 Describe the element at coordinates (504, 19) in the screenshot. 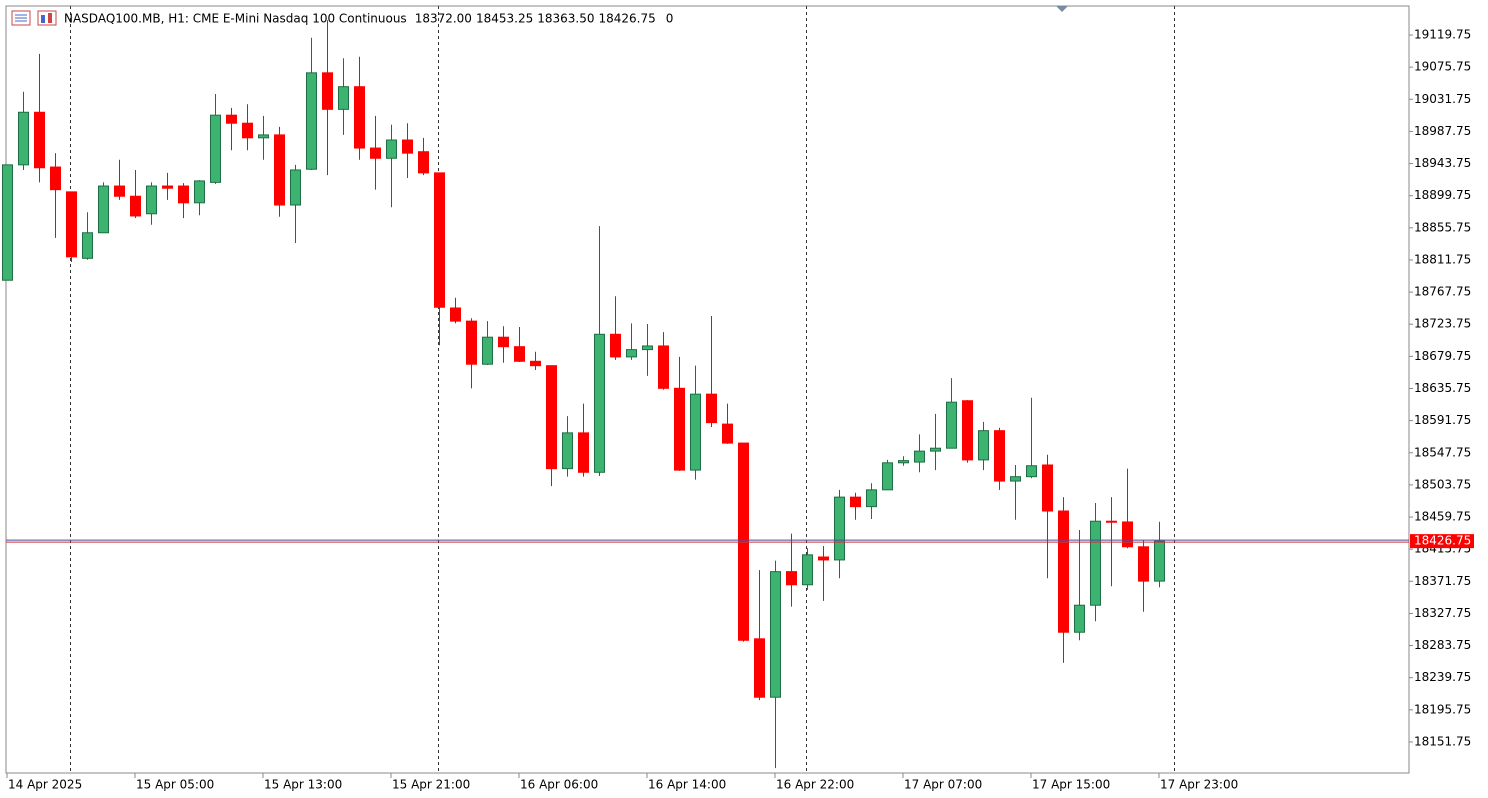

I see `header-value: 18453.25` at that location.